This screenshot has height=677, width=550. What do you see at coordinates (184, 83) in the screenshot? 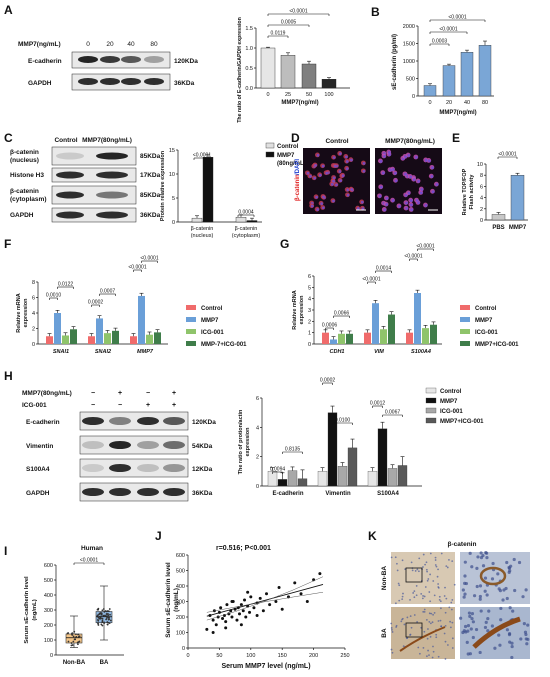
I see `blot-size-label: 36KDa` at bounding box center [184, 83].